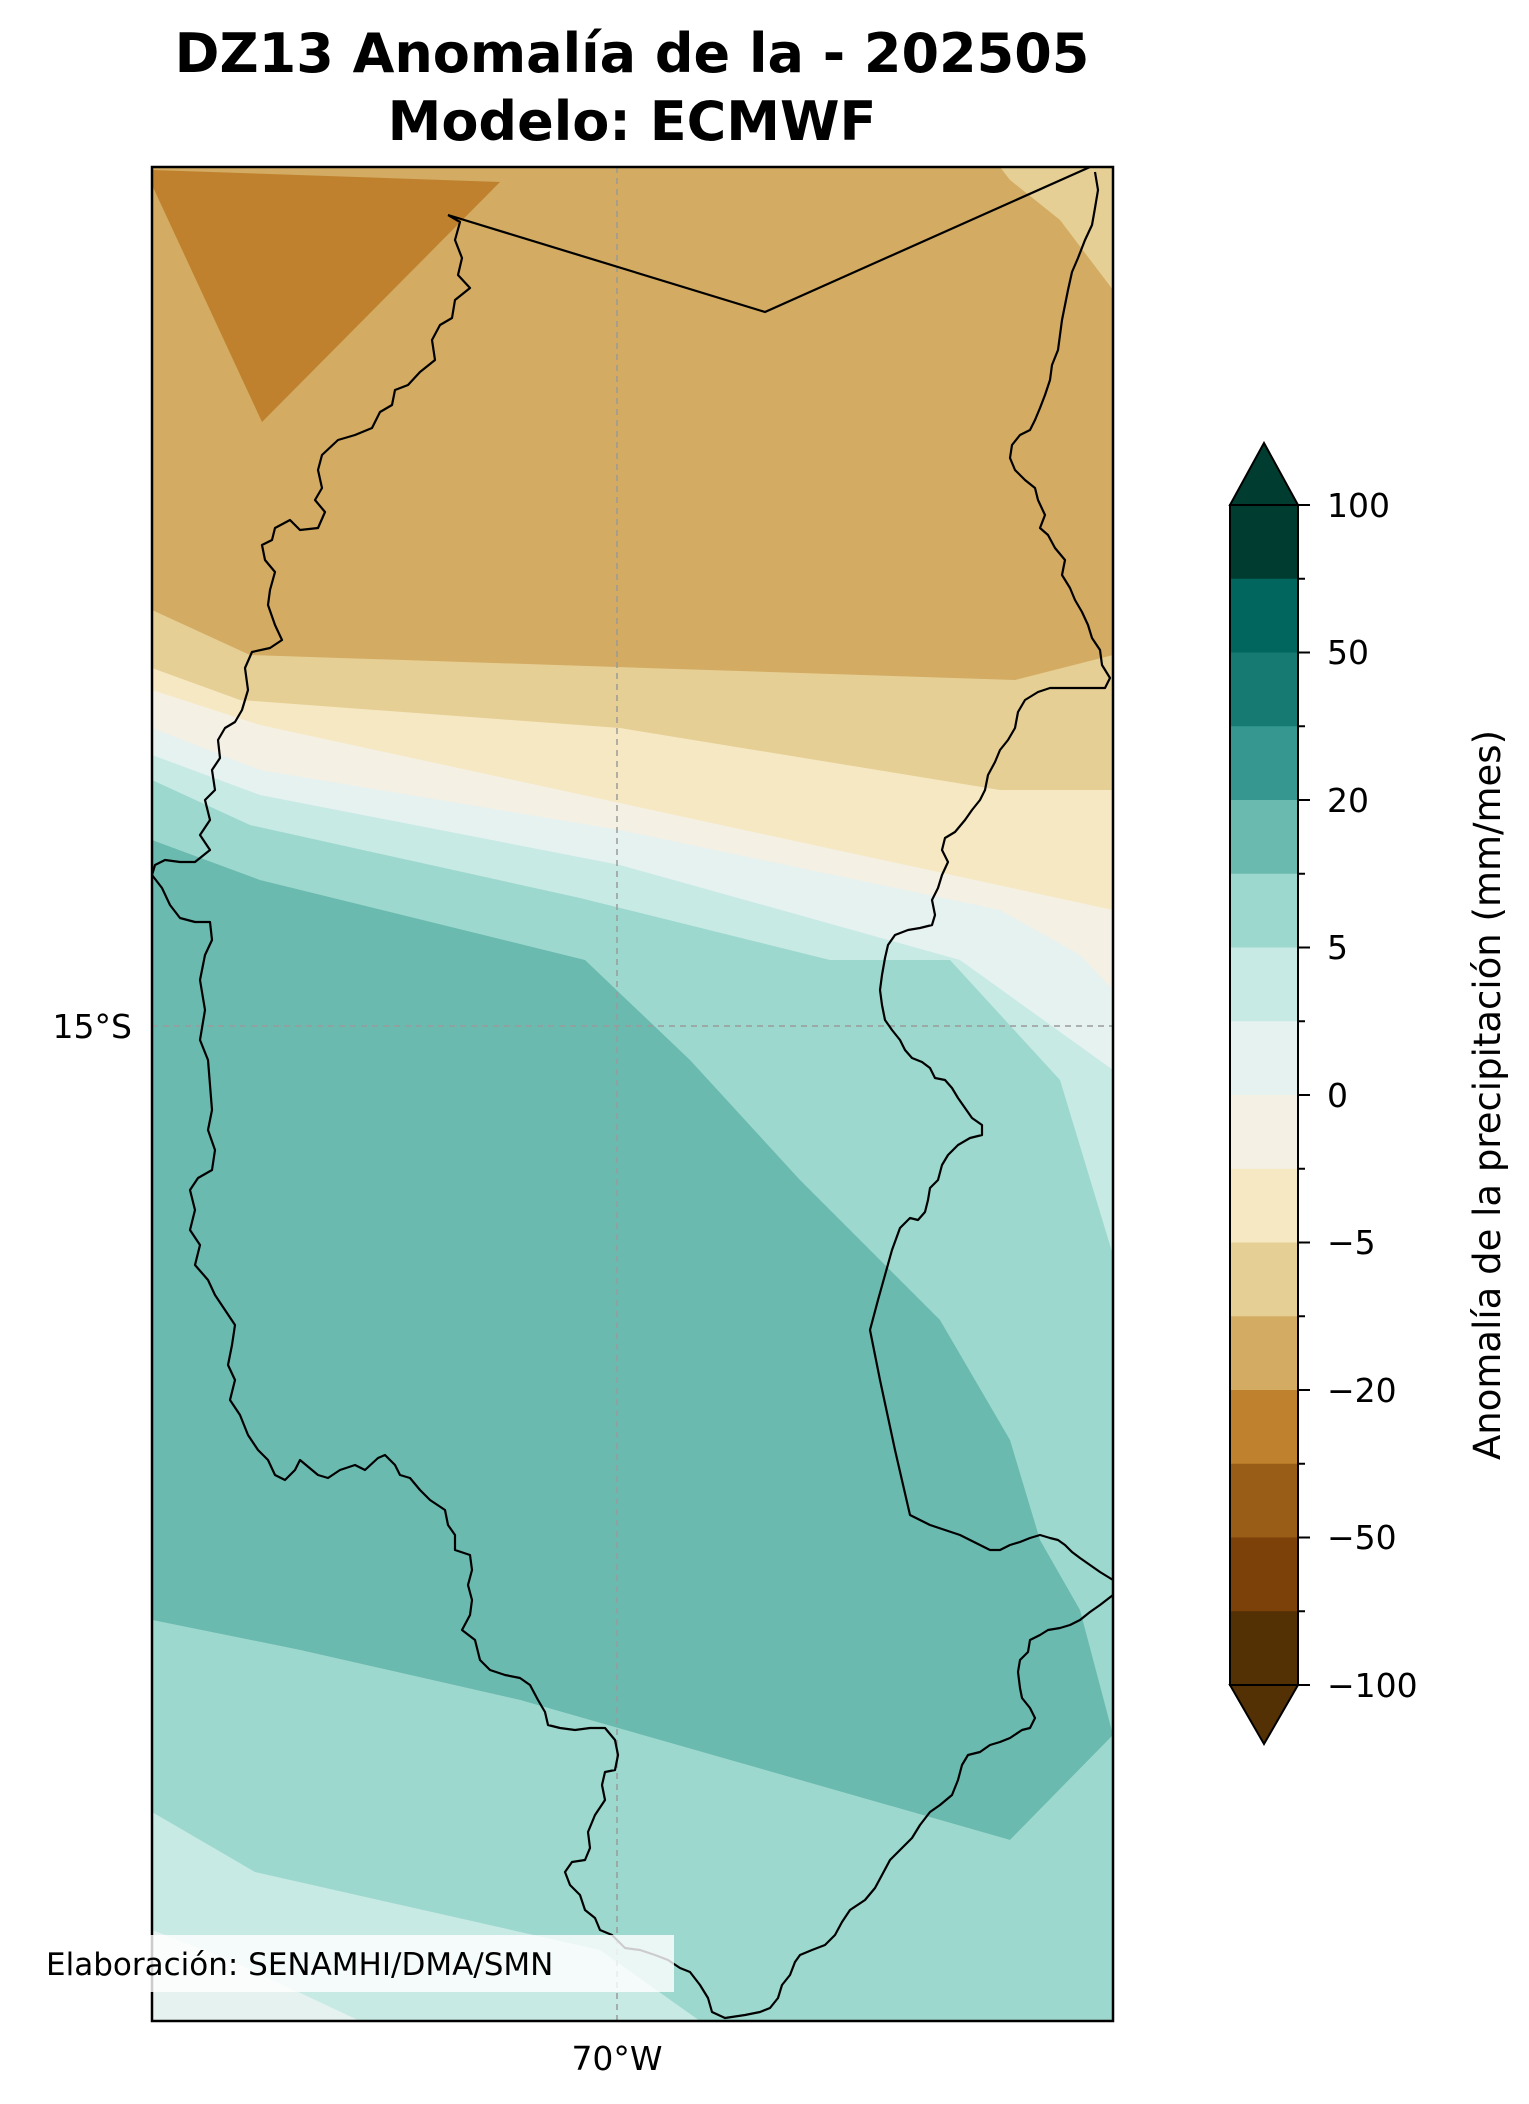  Describe the element at coordinates (1487, 1095) in the screenshot. I see `colorbar-axis-label: Anomalía de la precipitación (mm/mes)` at that location.